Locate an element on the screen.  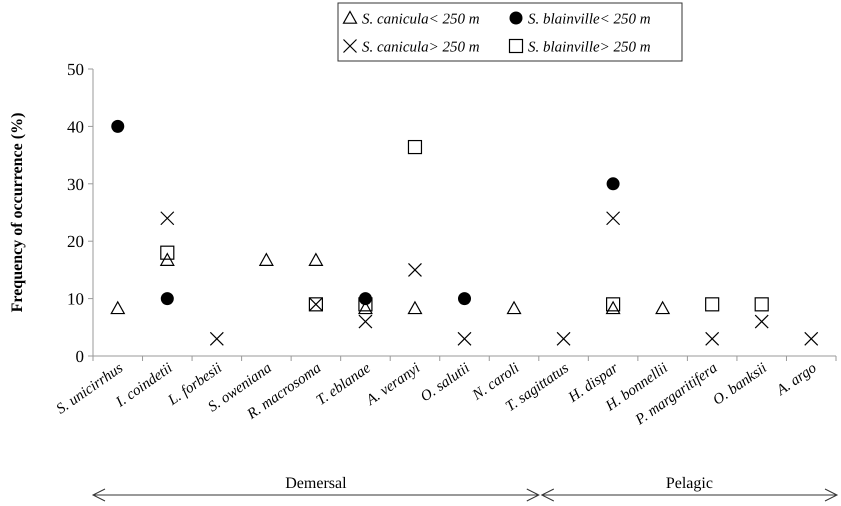
legend-label: S. blainville> 250 m is located at coordinates (589, 47).